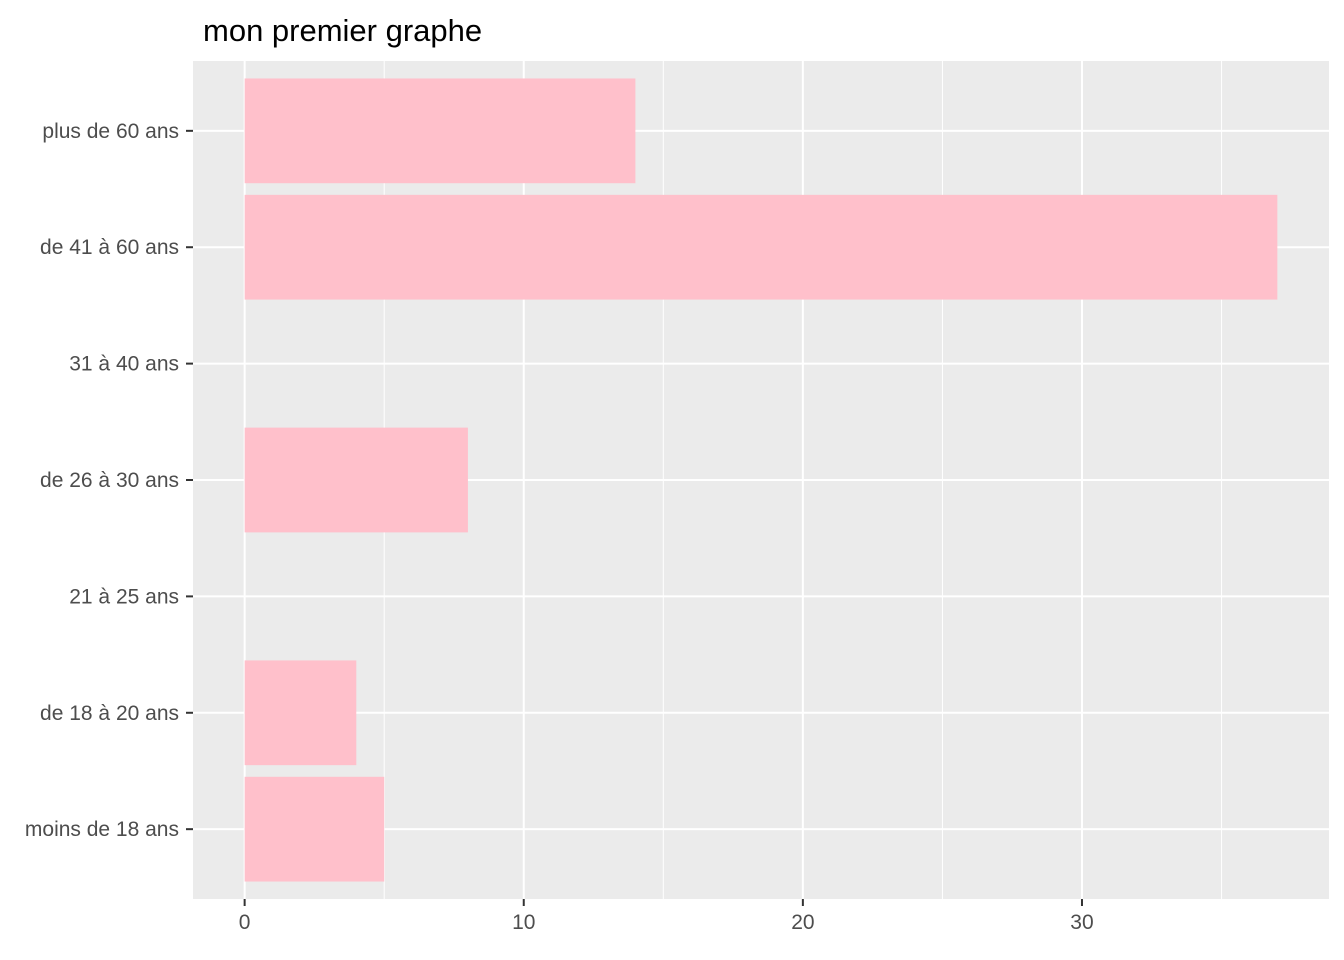  Describe the element at coordinates (102, 829) in the screenshot. I see `y-tick-label: moins de 18 ans` at that location.